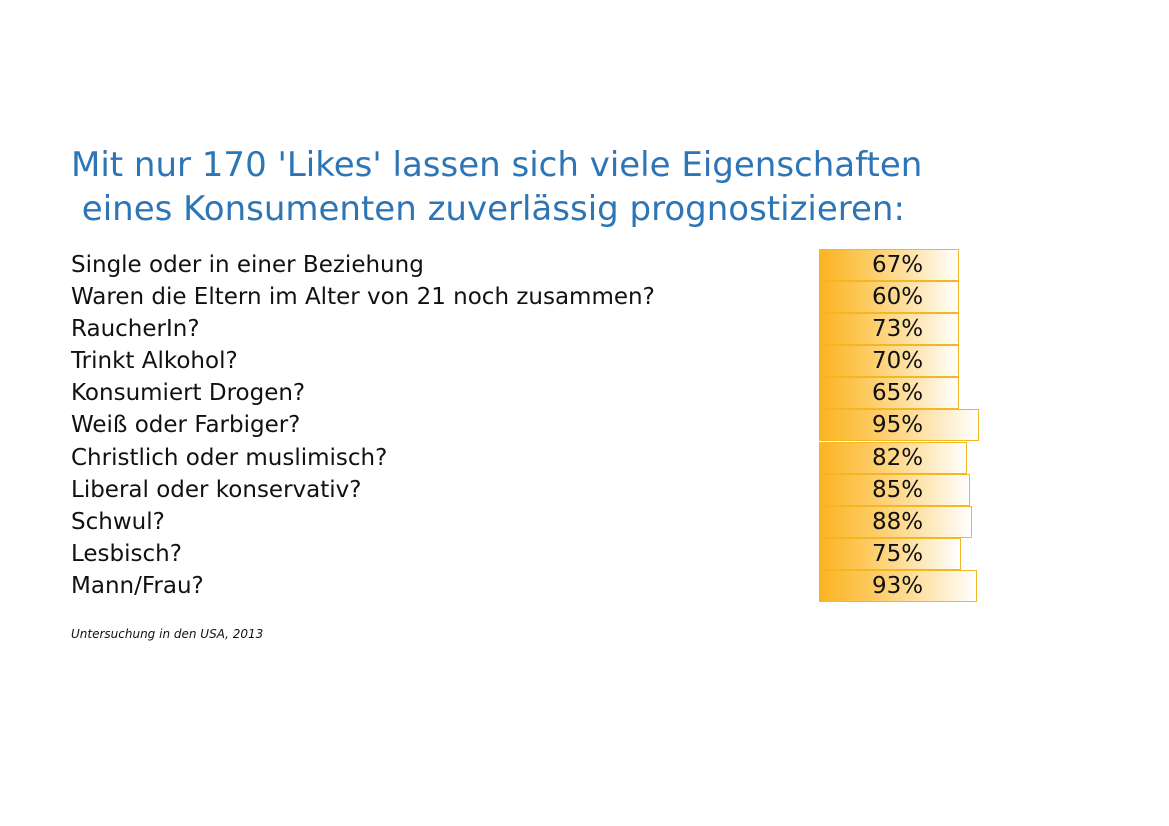 The image size is (1169, 826). Describe the element at coordinates (531, 553) in the screenshot. I see `table-row: Lesbisch? 75%` at that location.